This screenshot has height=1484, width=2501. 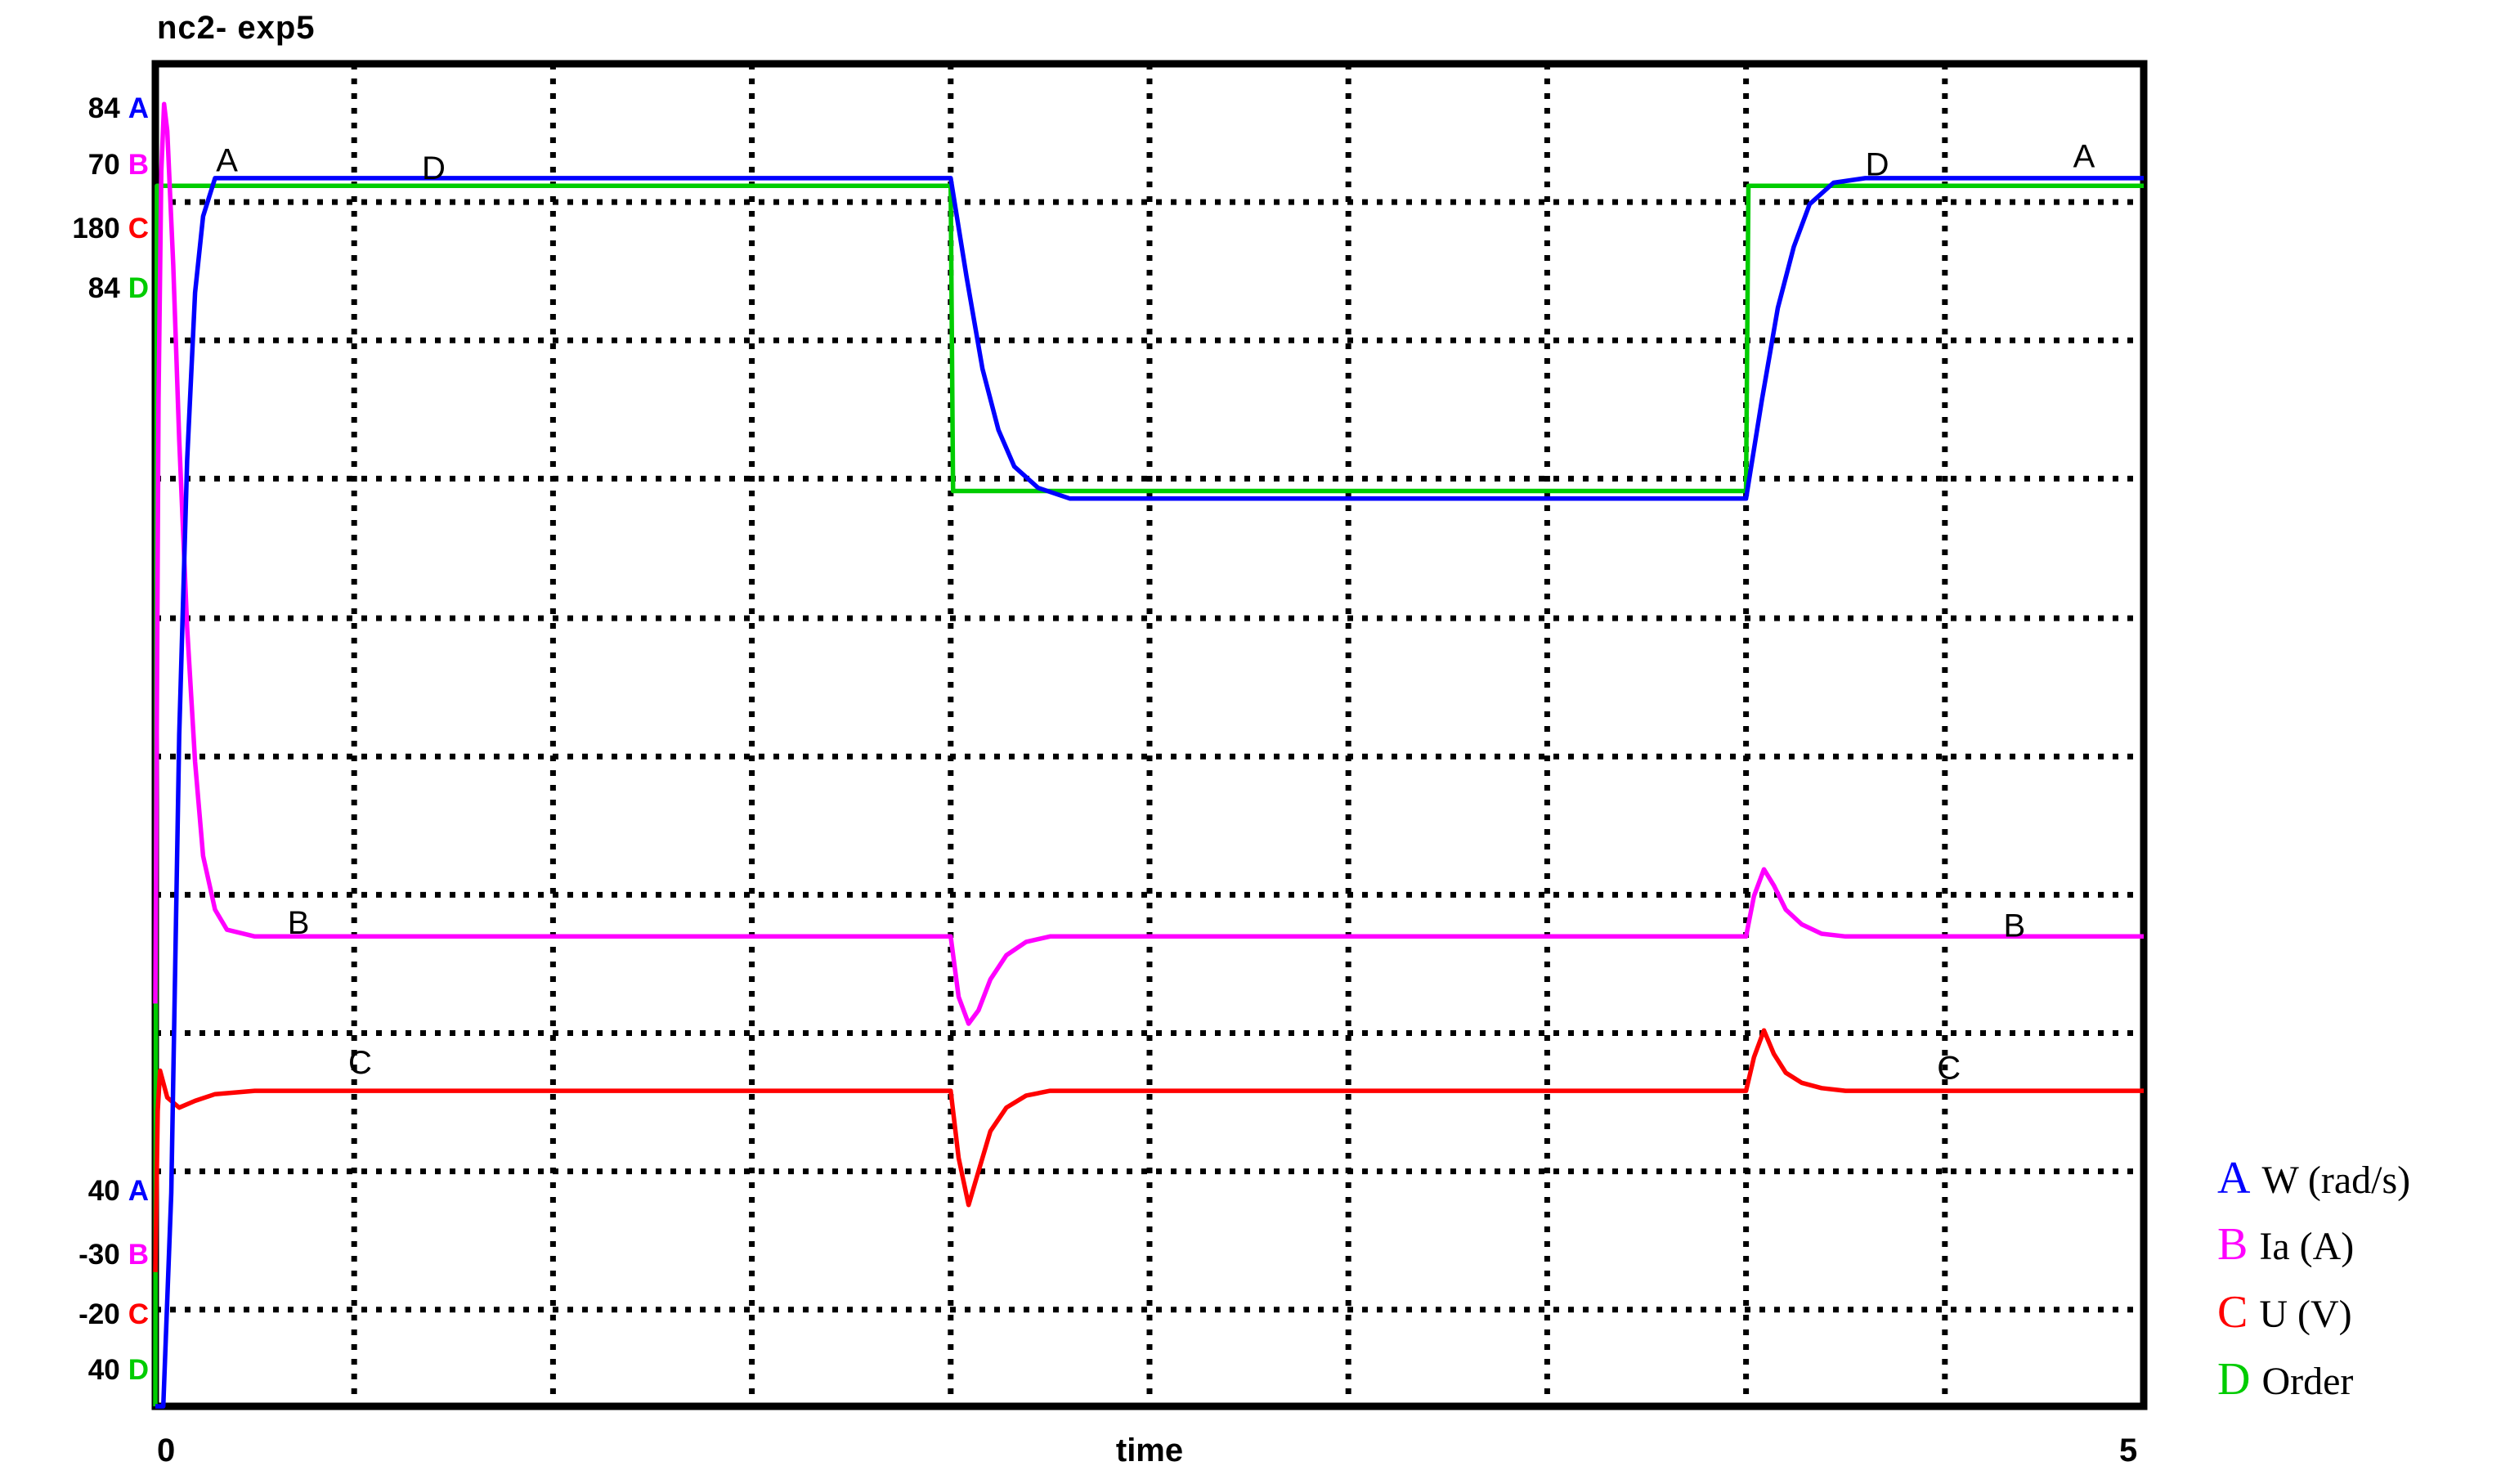 I want to click on y-axis-max-label-a: 84 A, so click(x=76, y=108).